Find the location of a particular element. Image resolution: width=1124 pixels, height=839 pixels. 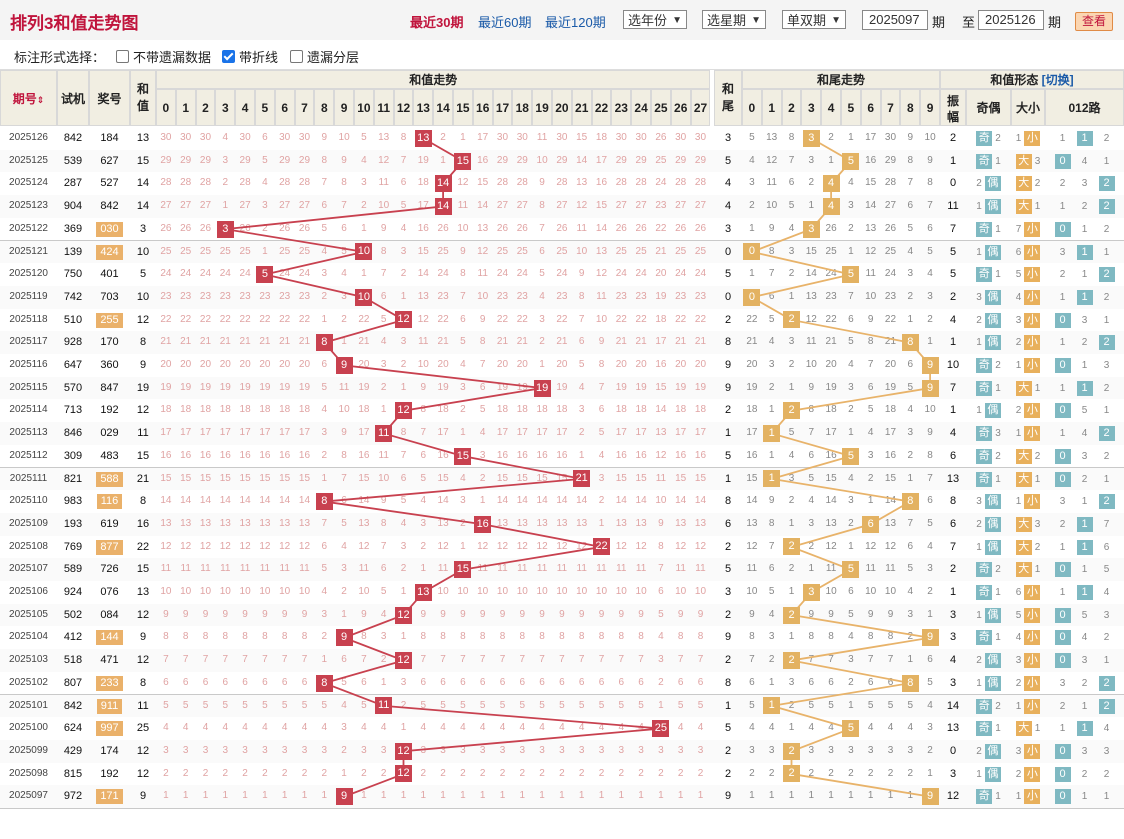

bigsmall-cell: 大 1 is located at coordinates (1028, 569).